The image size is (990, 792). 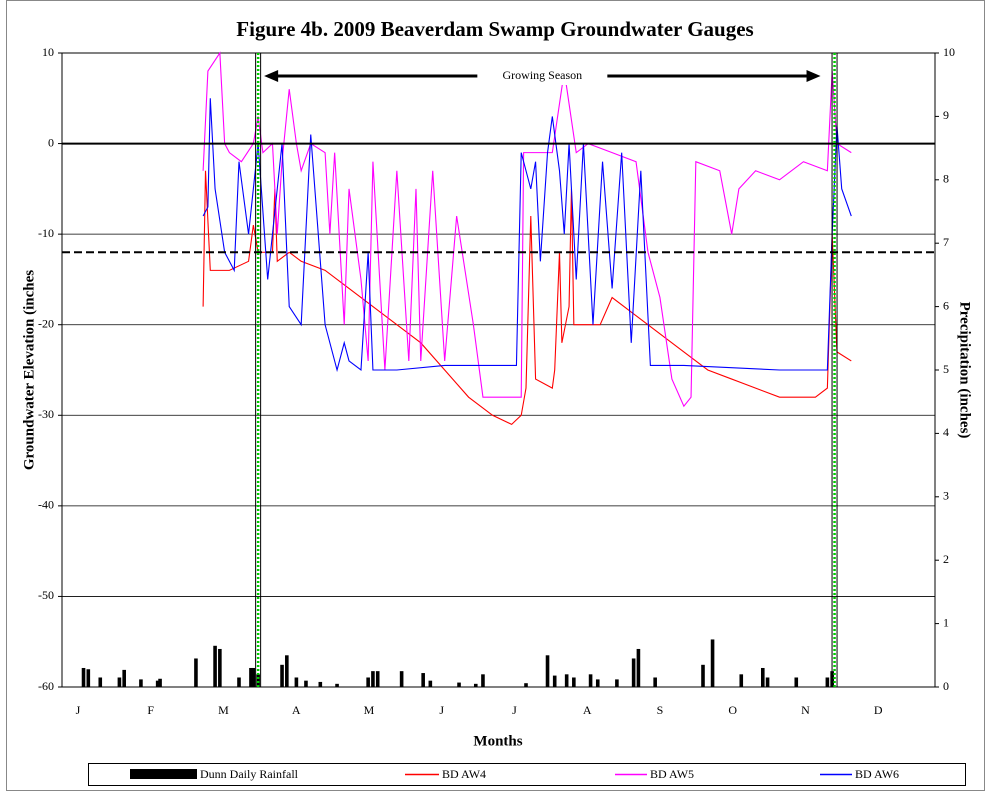 What do you see at coordinates (946, 242) in the screenshot?
I see `y2-tick-label: 7` at bounding box center [946, 242].